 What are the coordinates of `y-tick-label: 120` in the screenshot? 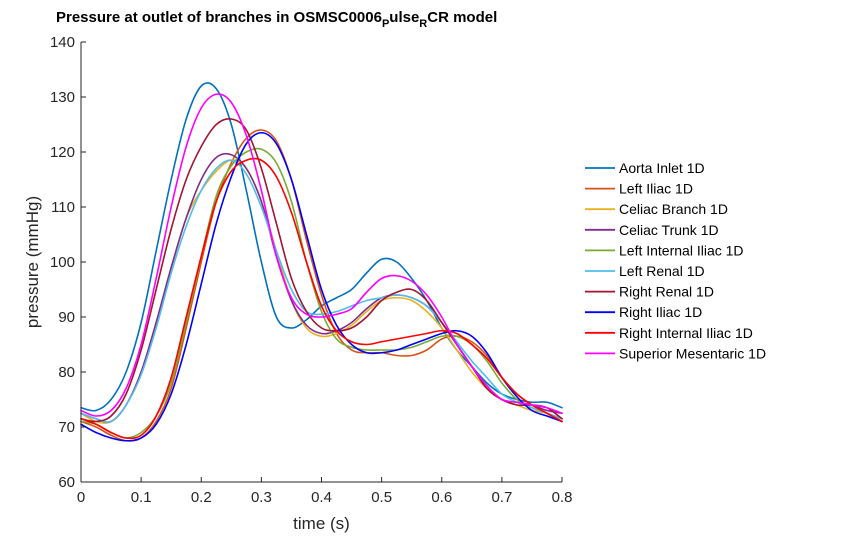 It's located at (62, 152).